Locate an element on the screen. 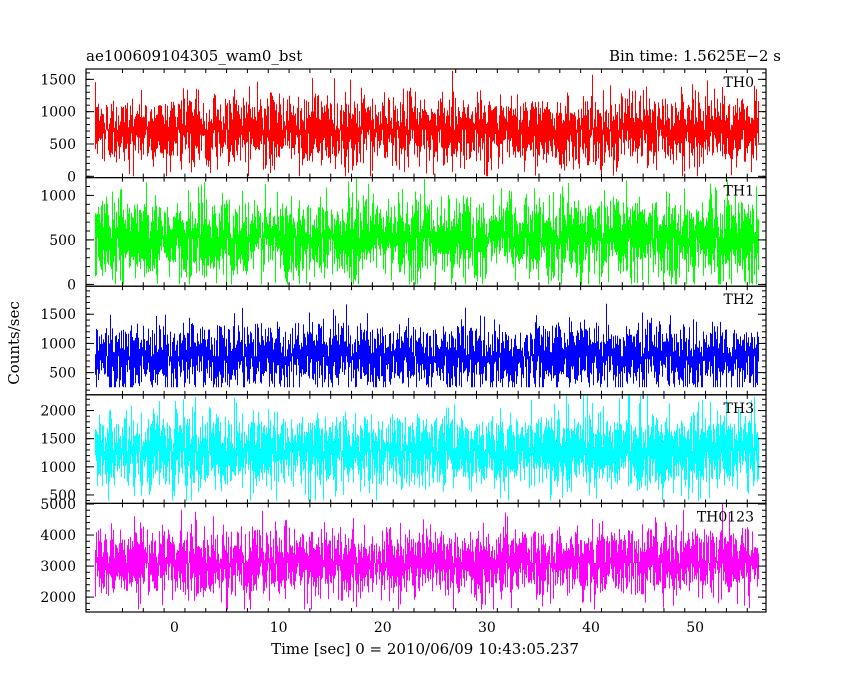 The image size is (850, 680). series-th0123 is located at coordinates (427, 556).